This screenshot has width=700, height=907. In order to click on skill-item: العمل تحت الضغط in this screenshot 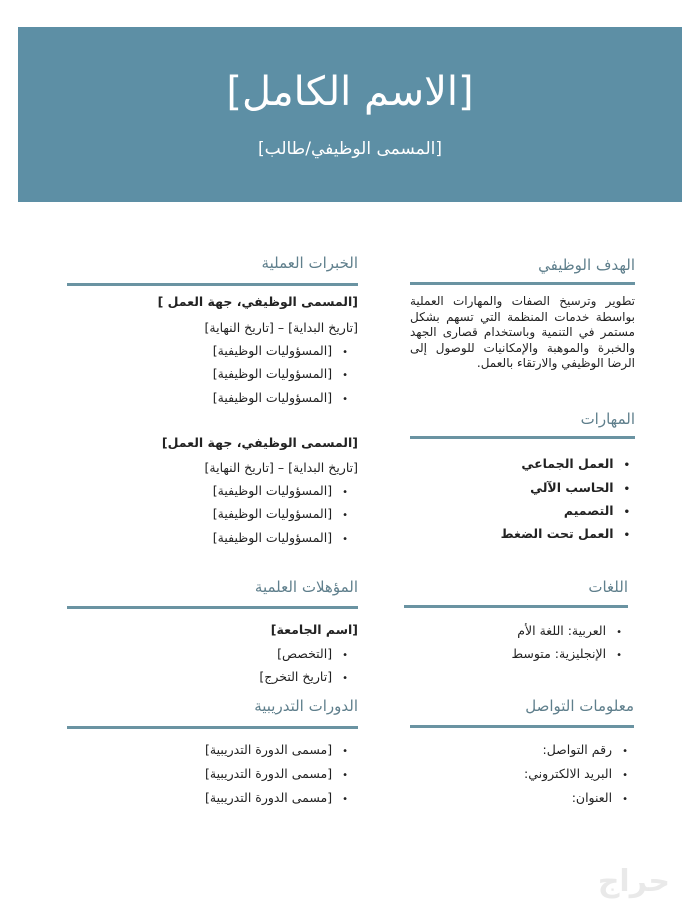, I will do `click(565, 533)`.